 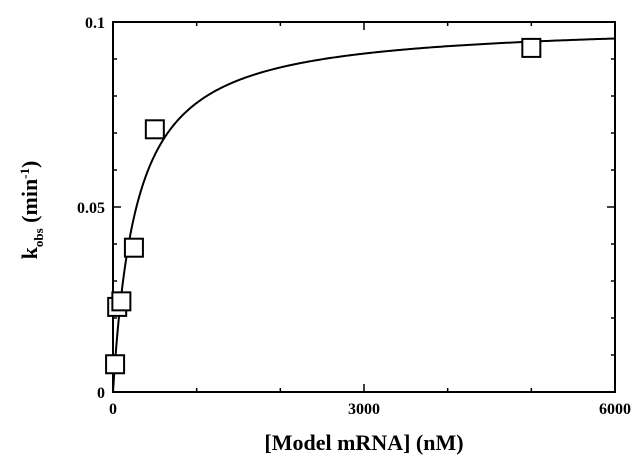 I want to click on y-axis-title: kobs (min-1), so click(x=31, y=210).